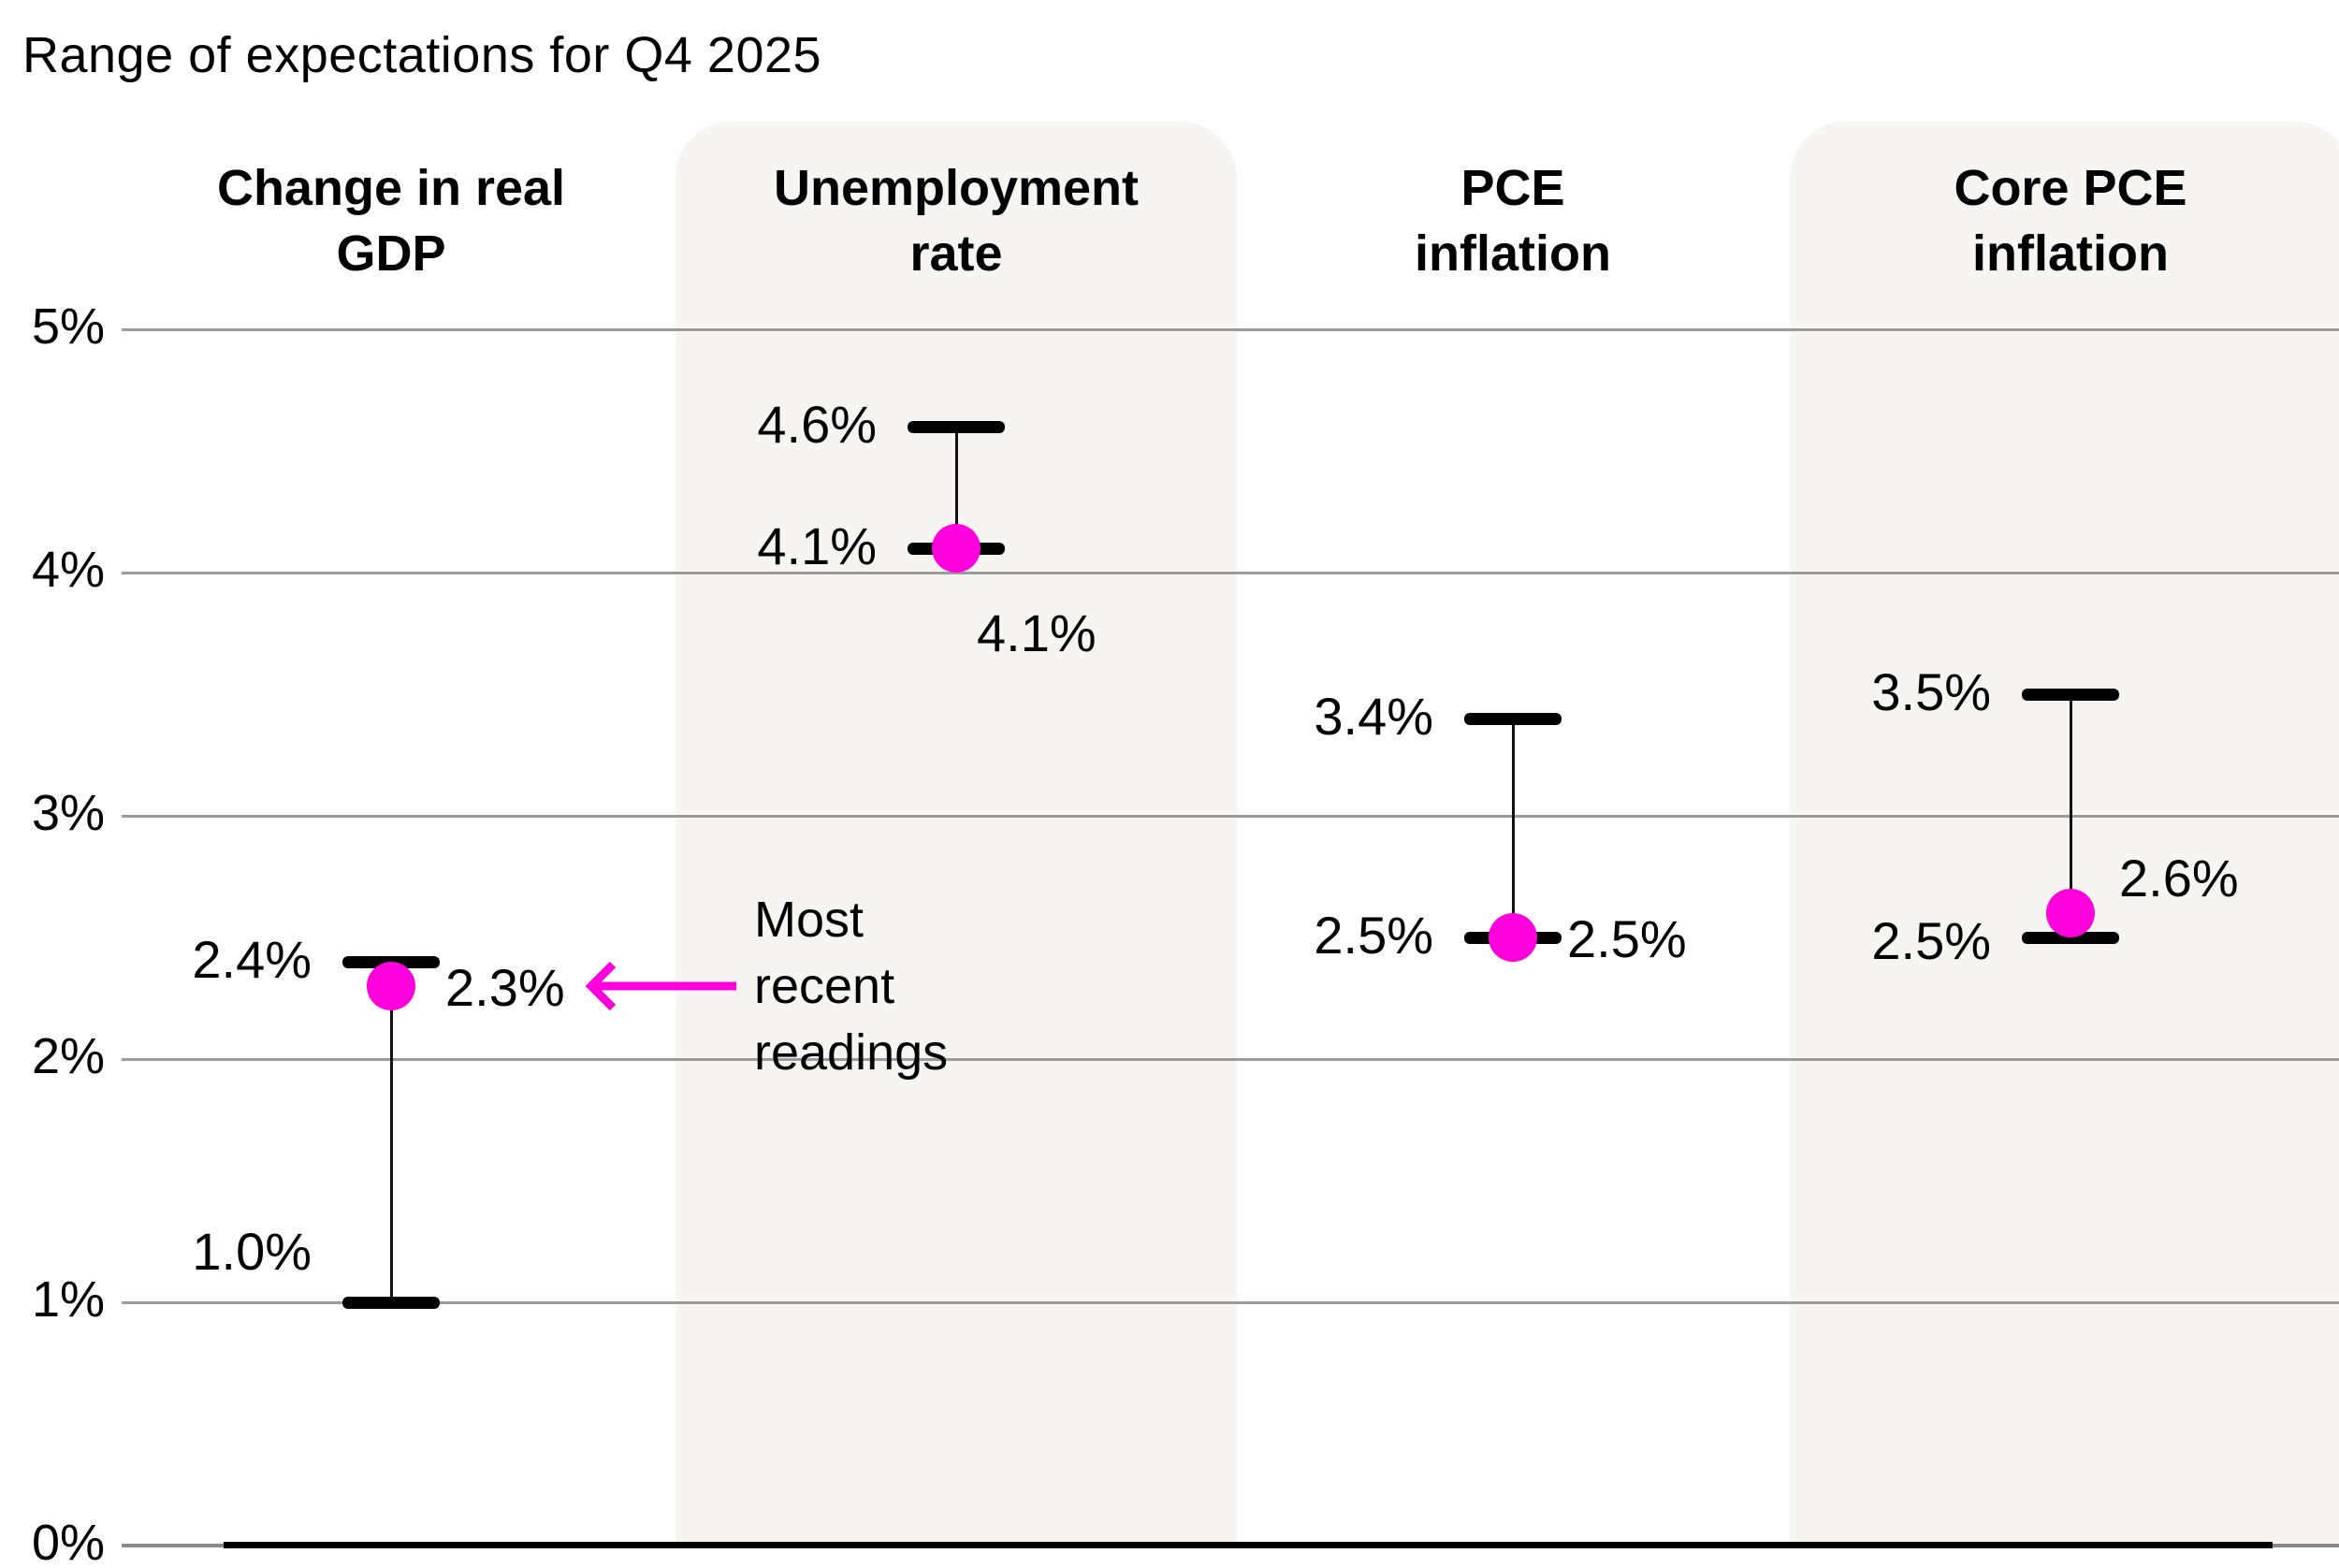 This screenshot has height=1568, width=2339. Describe the element at coordinates (1373, 717) in the screenshot. I see `high-value-label-2: 3.4%` at that location.